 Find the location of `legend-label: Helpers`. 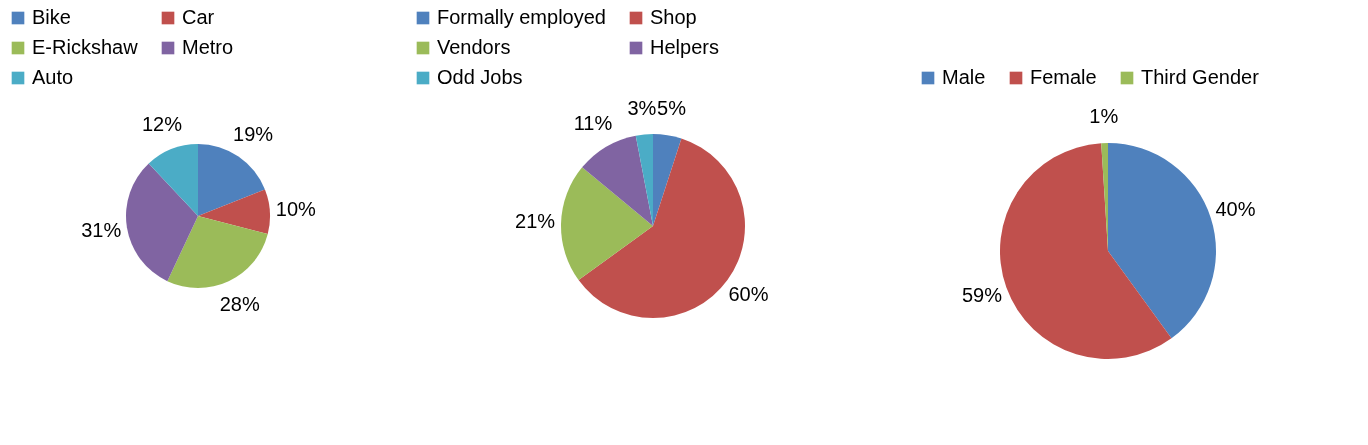

legend-label: Helpers is located at coordinates (684, 47).